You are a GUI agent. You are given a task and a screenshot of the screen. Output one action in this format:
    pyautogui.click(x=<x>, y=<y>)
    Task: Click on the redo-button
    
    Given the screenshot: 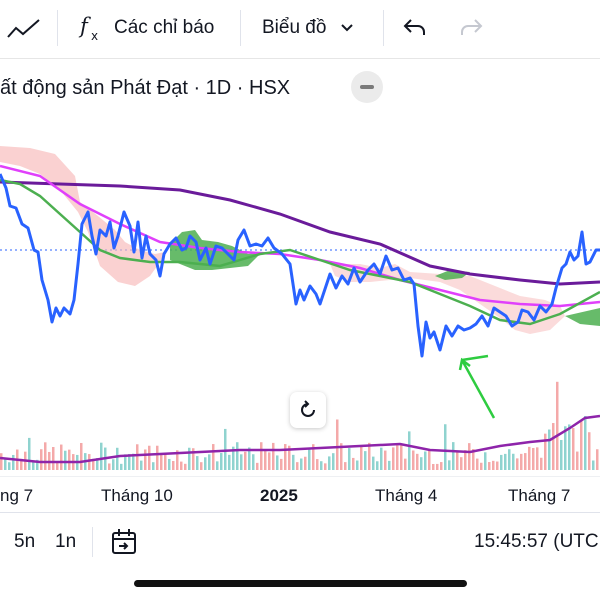 What is the action you would take?
    pyautogui.click(x=471, y=28)
    